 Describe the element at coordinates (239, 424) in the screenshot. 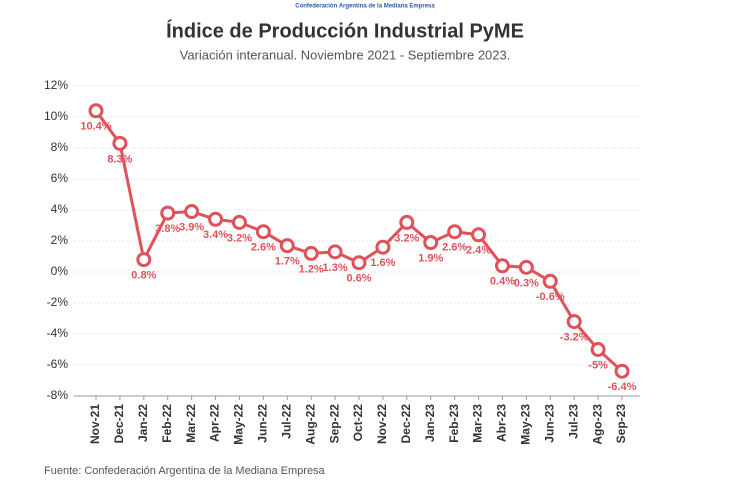

I see `x-tick-label: May-22` at that location.